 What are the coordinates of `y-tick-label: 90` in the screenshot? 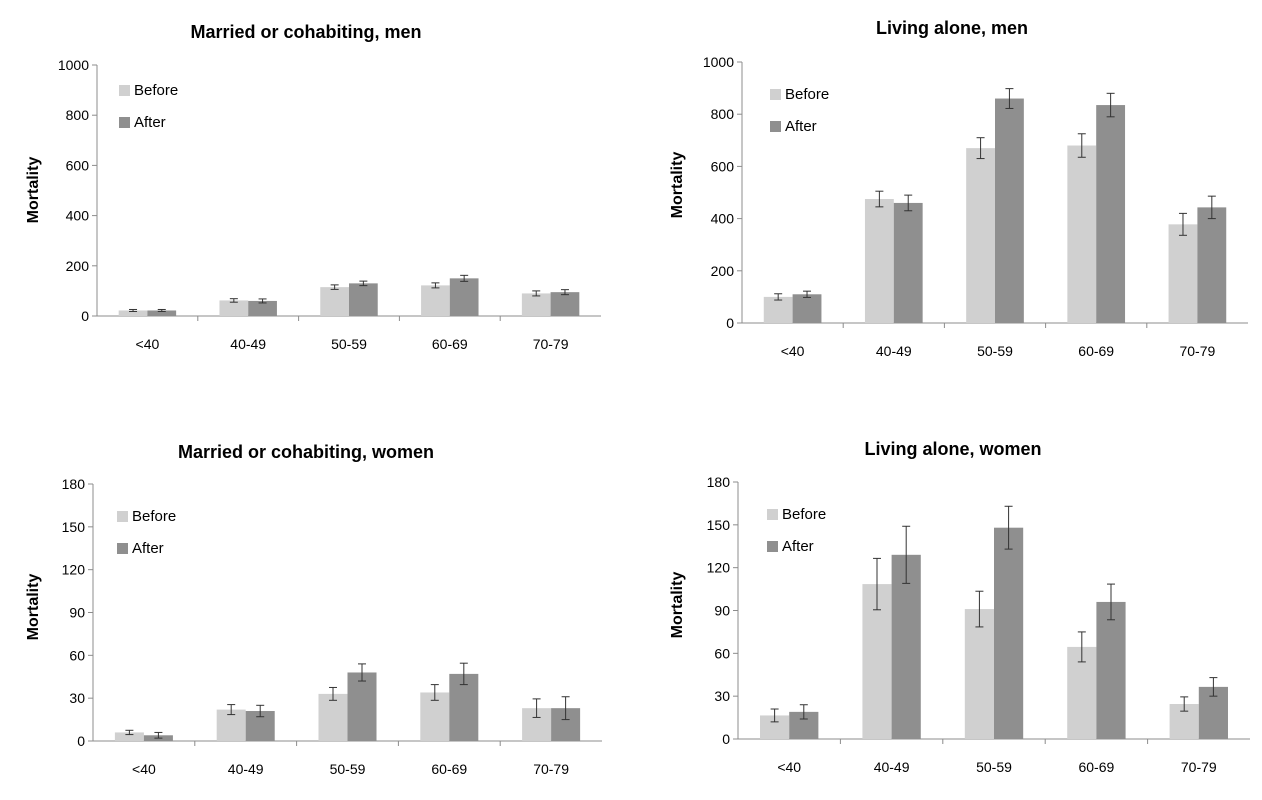 It's located at (77, 613).